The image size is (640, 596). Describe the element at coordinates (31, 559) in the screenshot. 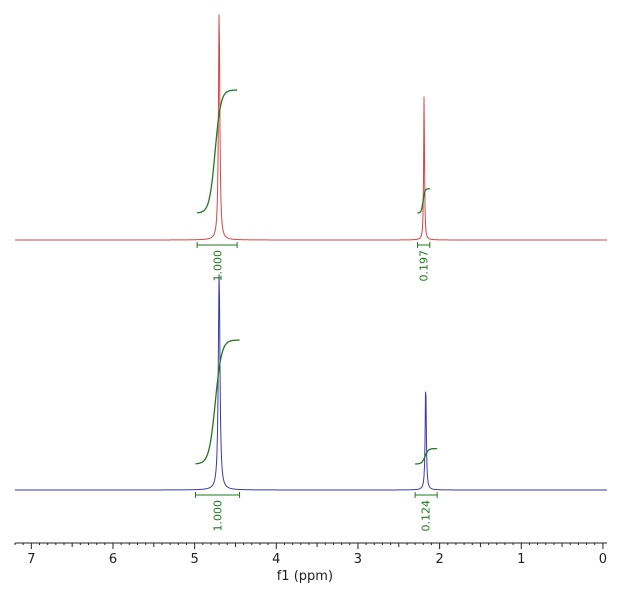

I see `x-tick-label-7: 7` at that location.